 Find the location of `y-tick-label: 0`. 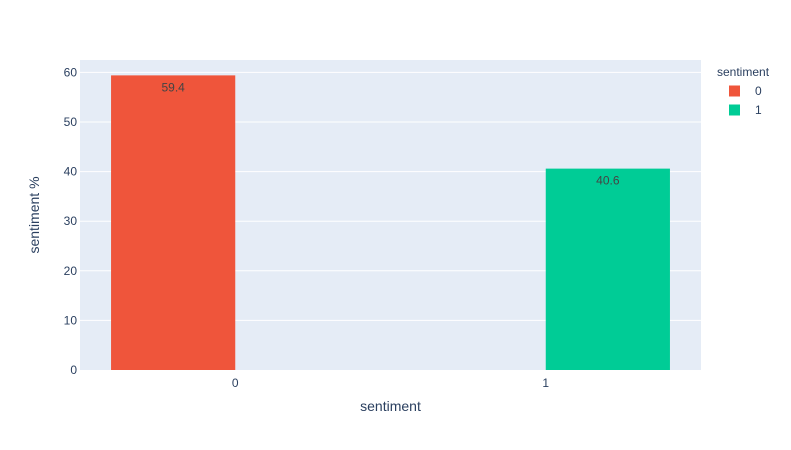

y-tick-label: 0 is located at coordinates (73, 370).